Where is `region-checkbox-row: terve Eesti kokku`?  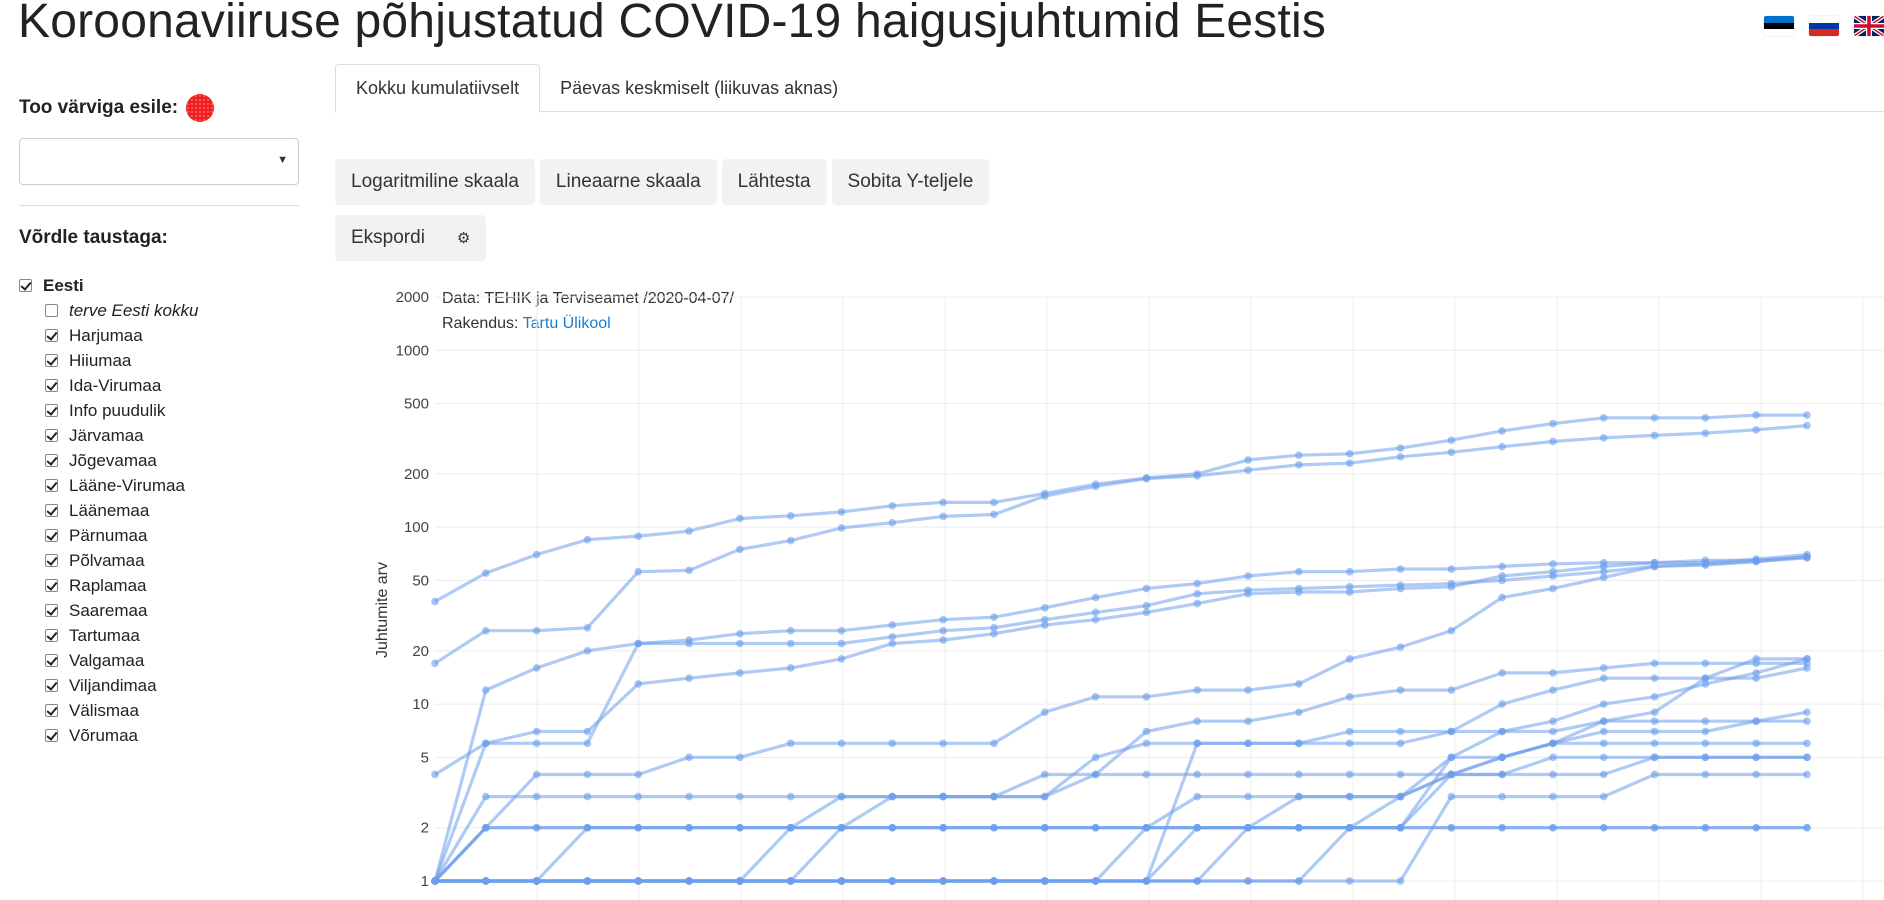 region-checkbox-row: terve Eesti kokku is located at coordinates (159, 310).